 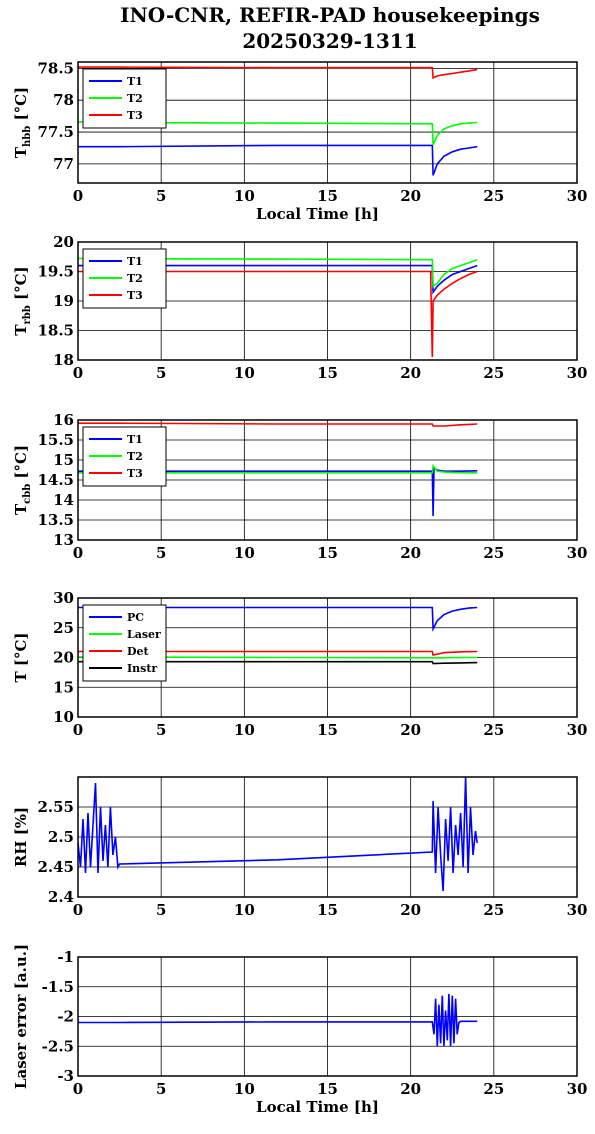 What do you see at coordinates (278, 662) in the screenshot?
I see `series-line-instr` at bounding box center [278, 662].